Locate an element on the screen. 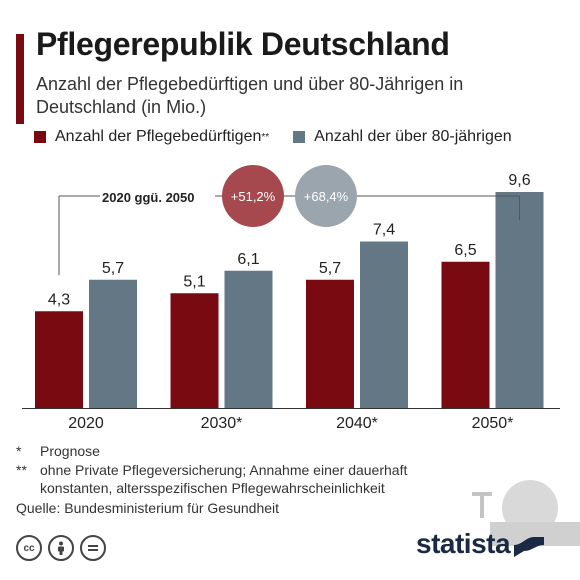 The image size is (580, 580). bar-2-2020 is located at coordinates (113, 343).